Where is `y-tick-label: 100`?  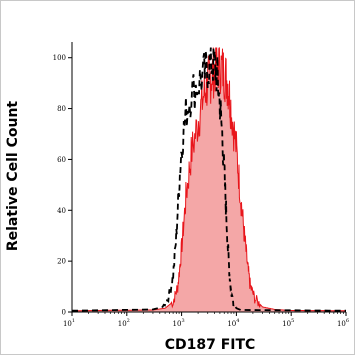 y-tick-label: 100 is located at coordinates (59, 58).